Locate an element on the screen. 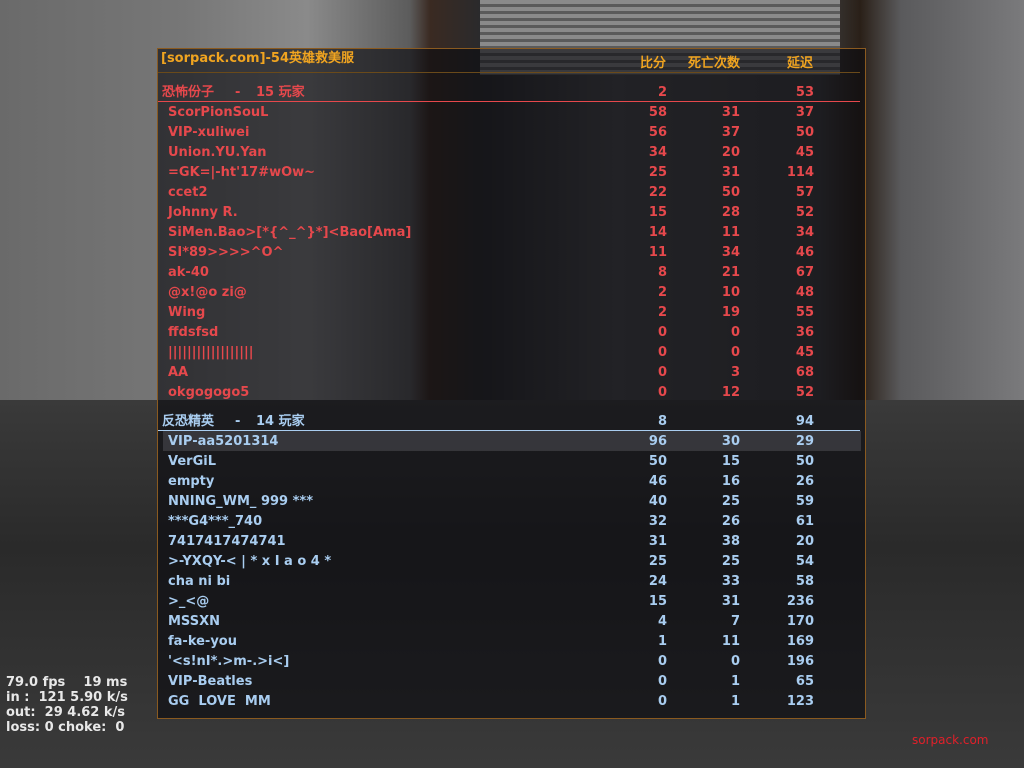  player-name: NNING_WM_ 999 *** is located at coordinates (241, 501).